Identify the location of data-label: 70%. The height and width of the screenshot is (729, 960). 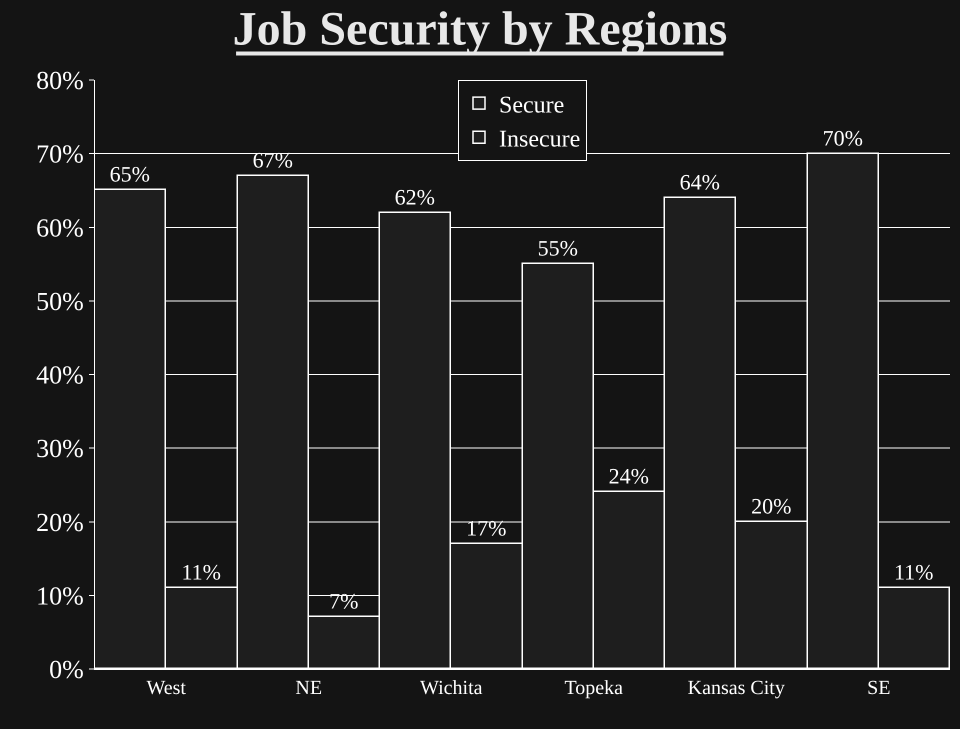
(842, 137).